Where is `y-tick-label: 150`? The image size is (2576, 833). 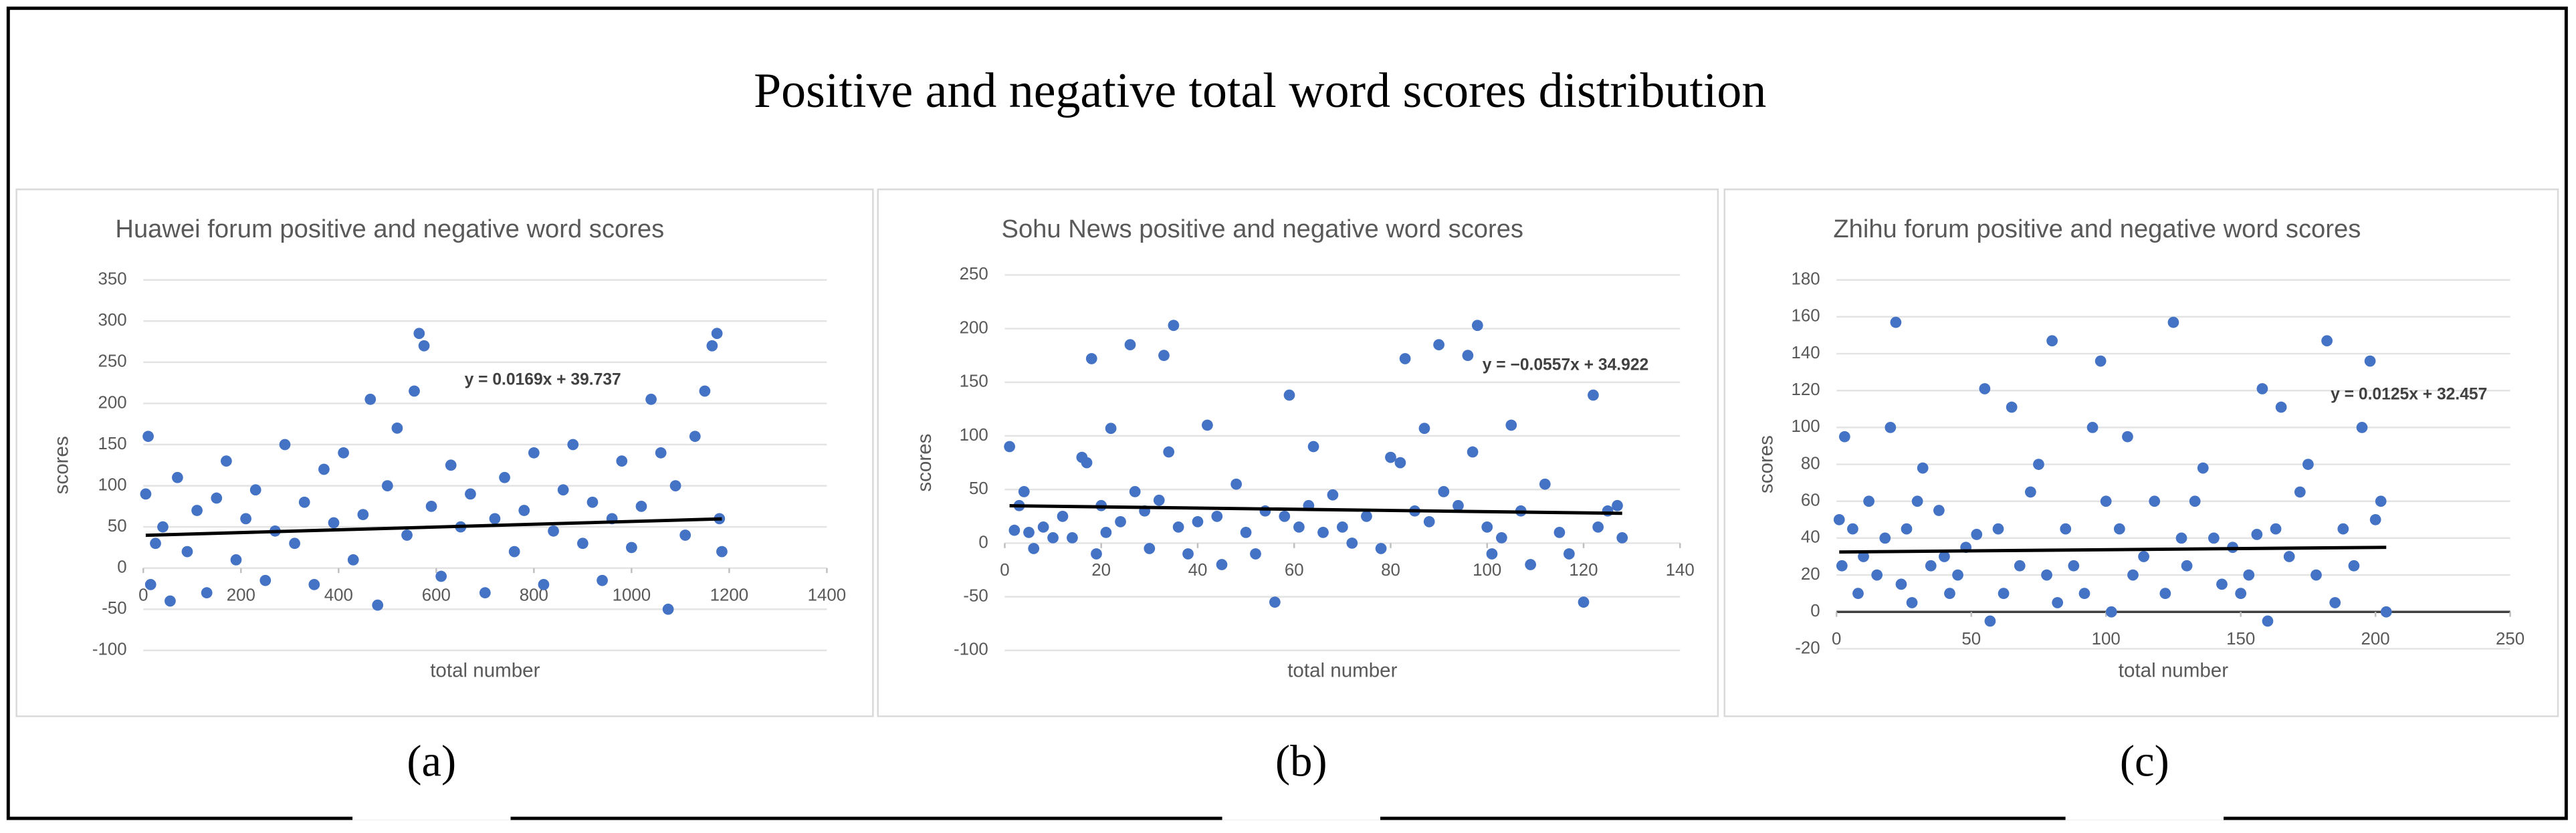 y-tick-label: 150 is located at coordinates (112, 444).